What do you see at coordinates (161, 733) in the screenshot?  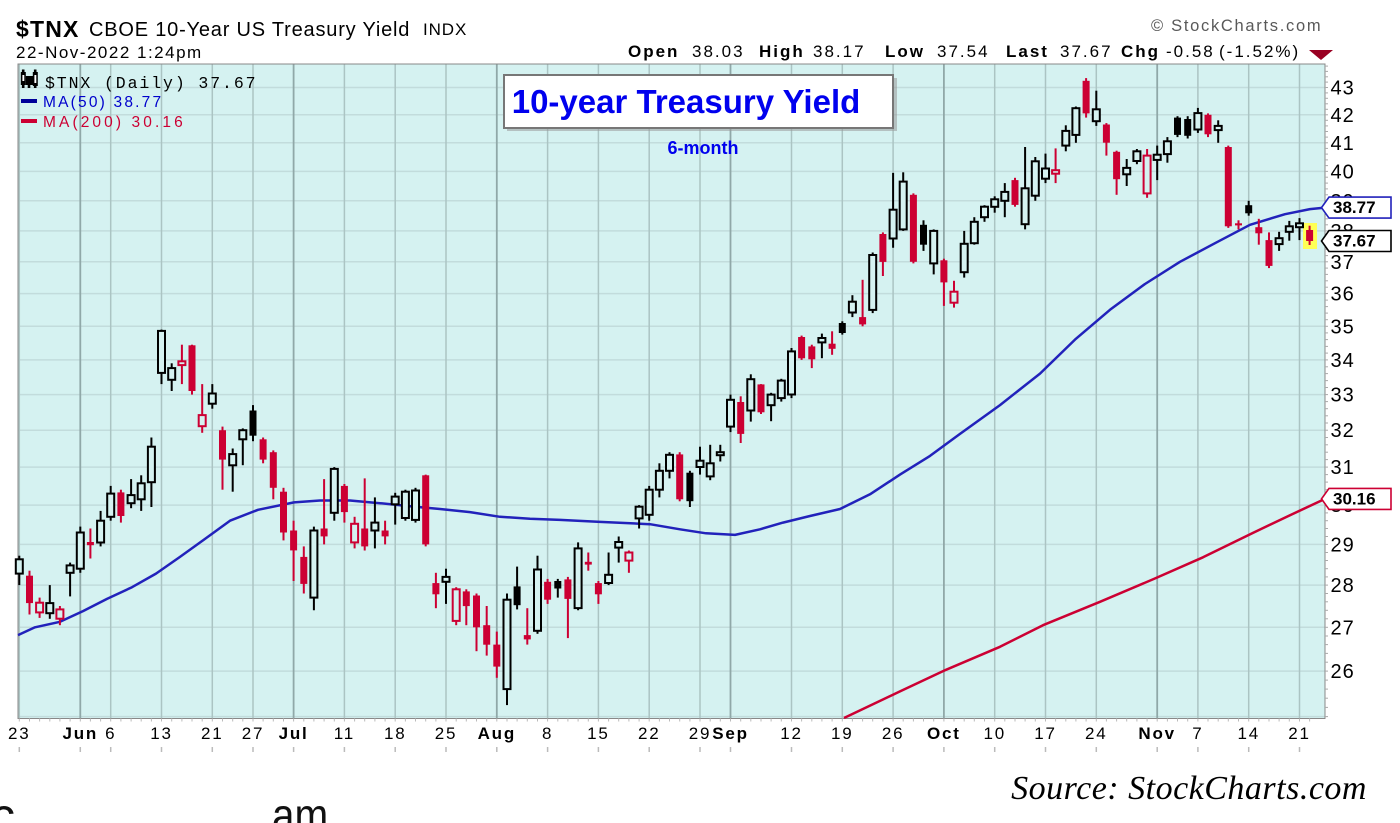 I see `svg-text: 13` at bounding box center [161, 733].